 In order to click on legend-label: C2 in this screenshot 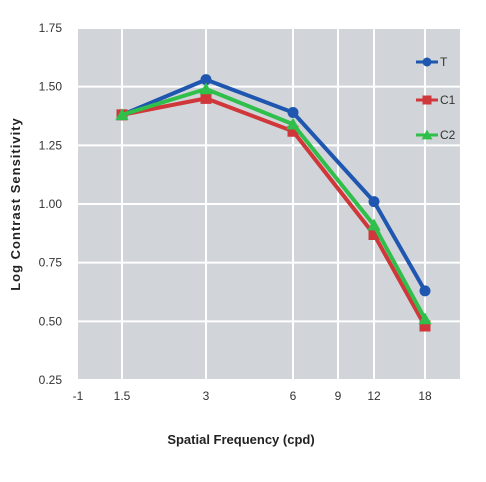, I will do `click(448, 135)`.